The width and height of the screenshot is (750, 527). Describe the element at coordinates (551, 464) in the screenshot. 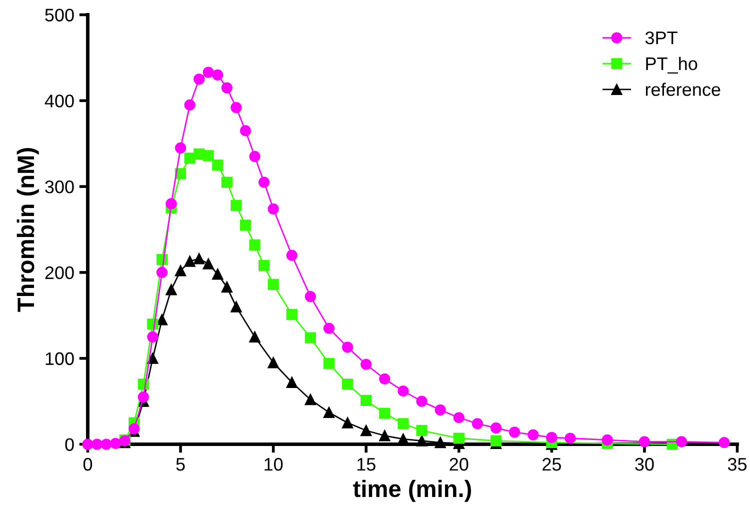

I see `x-tick-label: 25` at that location.